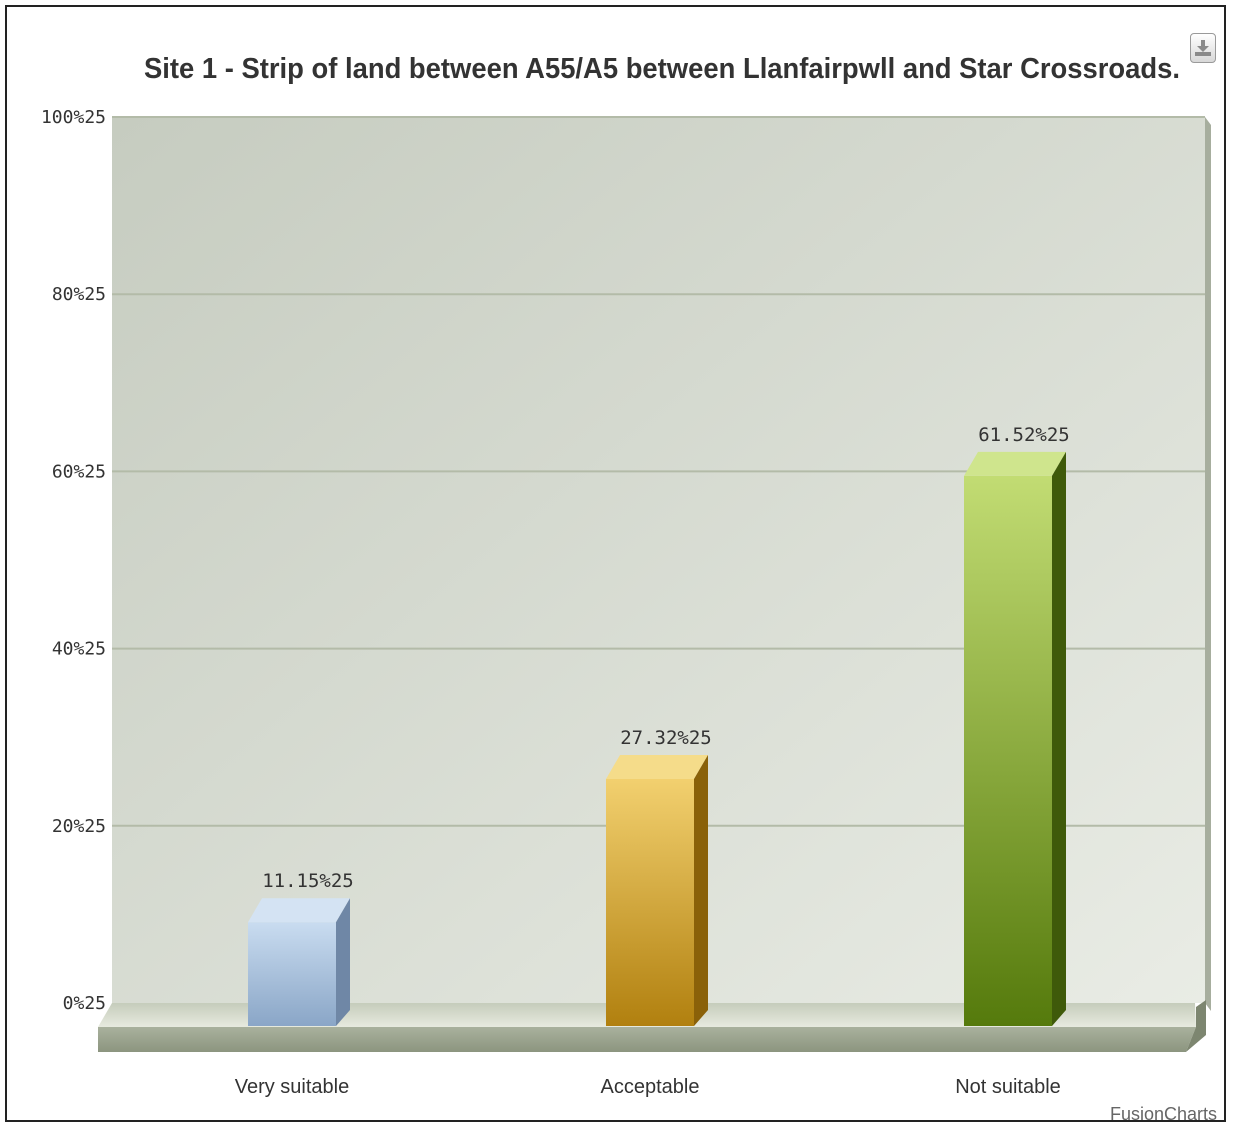 The height and width of the screenshot is (1127, 1233). I want to click on y-tick-label: 60%25, so click(79, 471).